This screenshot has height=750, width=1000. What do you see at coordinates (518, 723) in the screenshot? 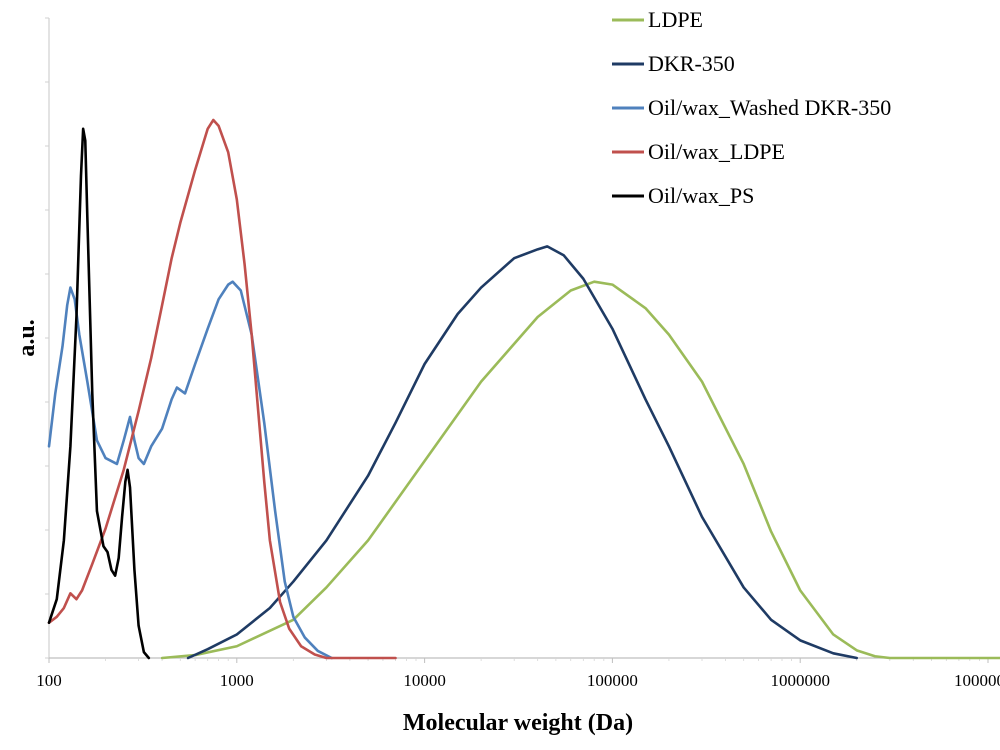
I see `x-axis-title: Molecular weight (Da)` at bounding box center [518, 723].